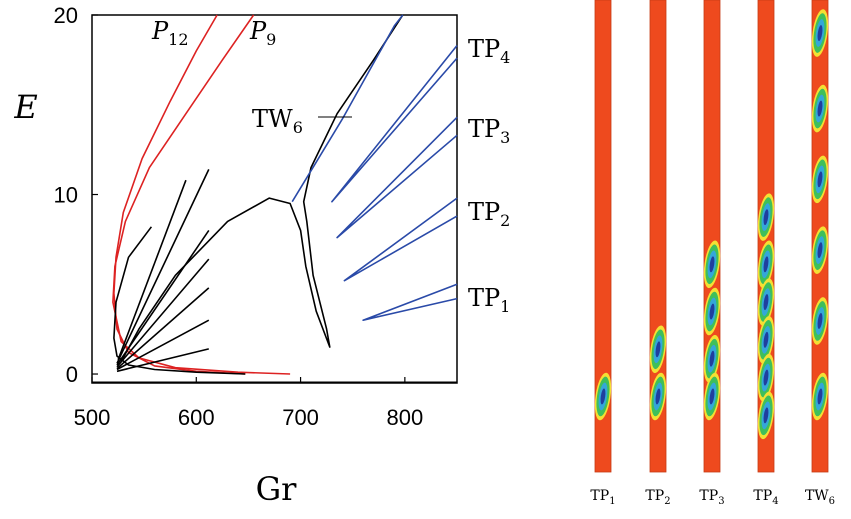 The height and width of the screenshot is (519, 851). Describe the element at coordinates (170, 33) in the screenshot. I see `series-label-p12: P12` at that location.